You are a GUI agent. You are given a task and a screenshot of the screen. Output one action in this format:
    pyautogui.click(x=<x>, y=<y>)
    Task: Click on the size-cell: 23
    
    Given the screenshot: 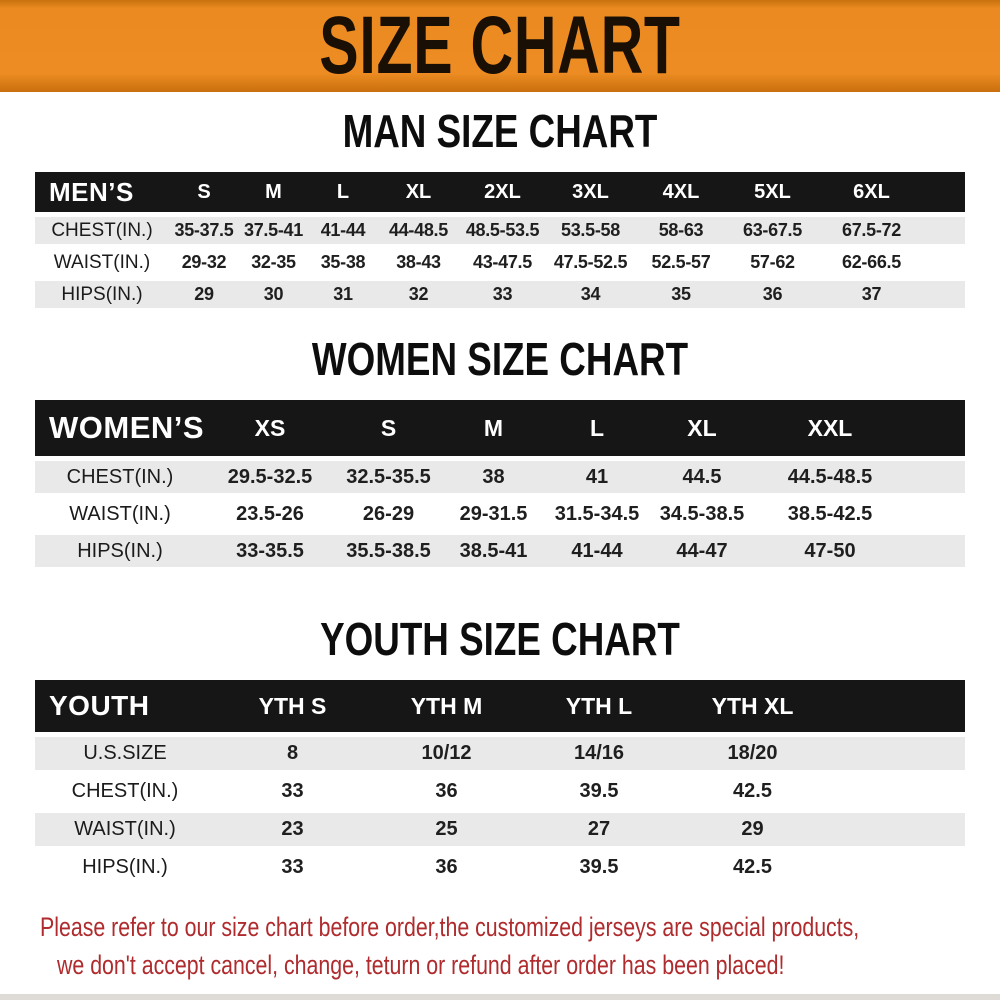 What is the action you would take?
    pyautogui.click(x=292, y=829)
    